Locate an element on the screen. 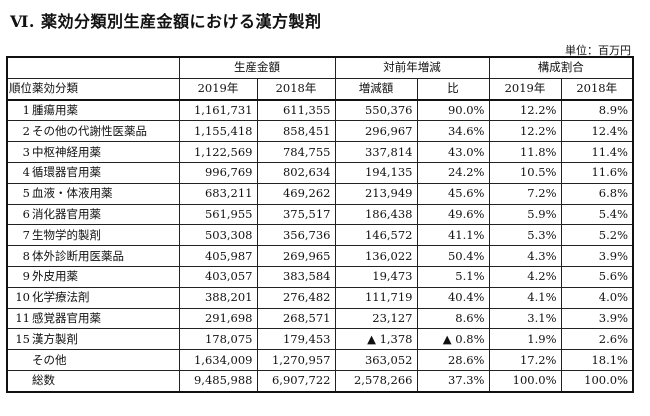  row-value-2018: 784,755 is located at coordinates (296, 152).